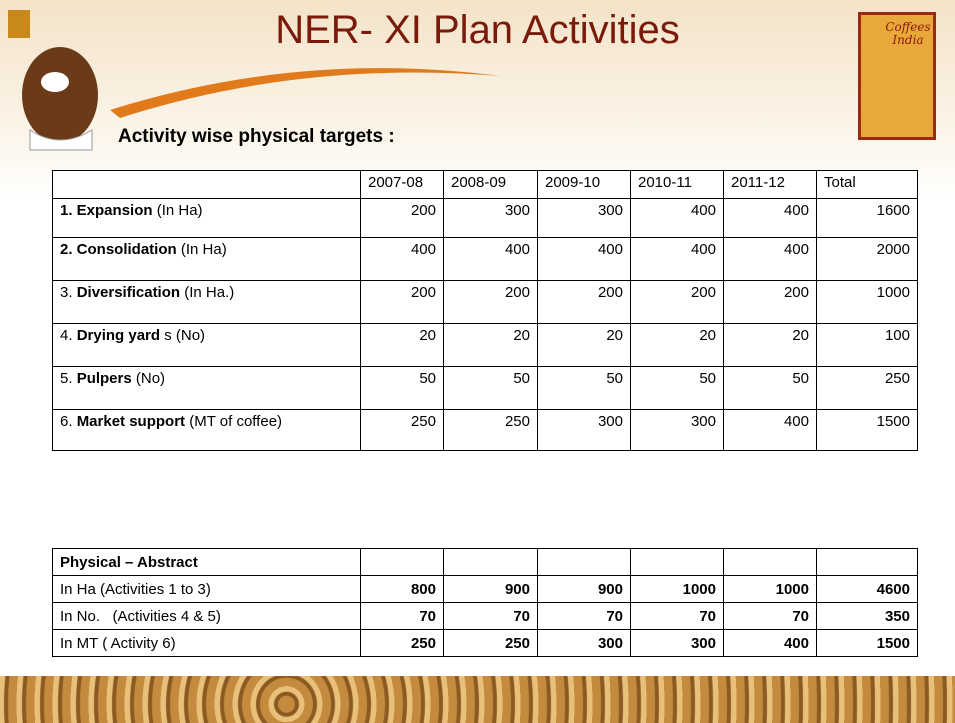 This screenshot has height=723, width=955. I want to click on cell: 4600, so click(867, 589).